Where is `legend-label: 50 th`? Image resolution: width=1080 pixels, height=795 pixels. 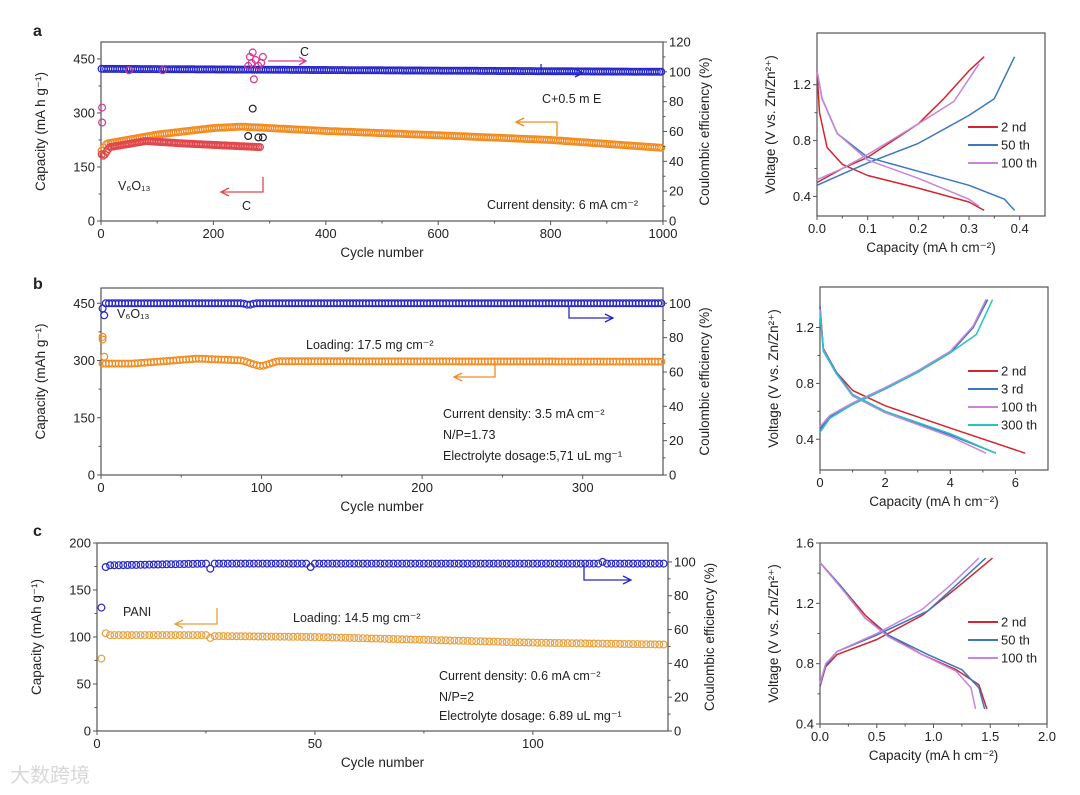 legend-label: 50 th is located at coordinates (1015, 145).